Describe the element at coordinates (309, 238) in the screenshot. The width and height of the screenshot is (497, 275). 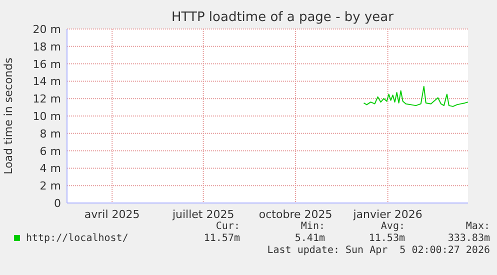
I see `text: 5.41m` at that location.